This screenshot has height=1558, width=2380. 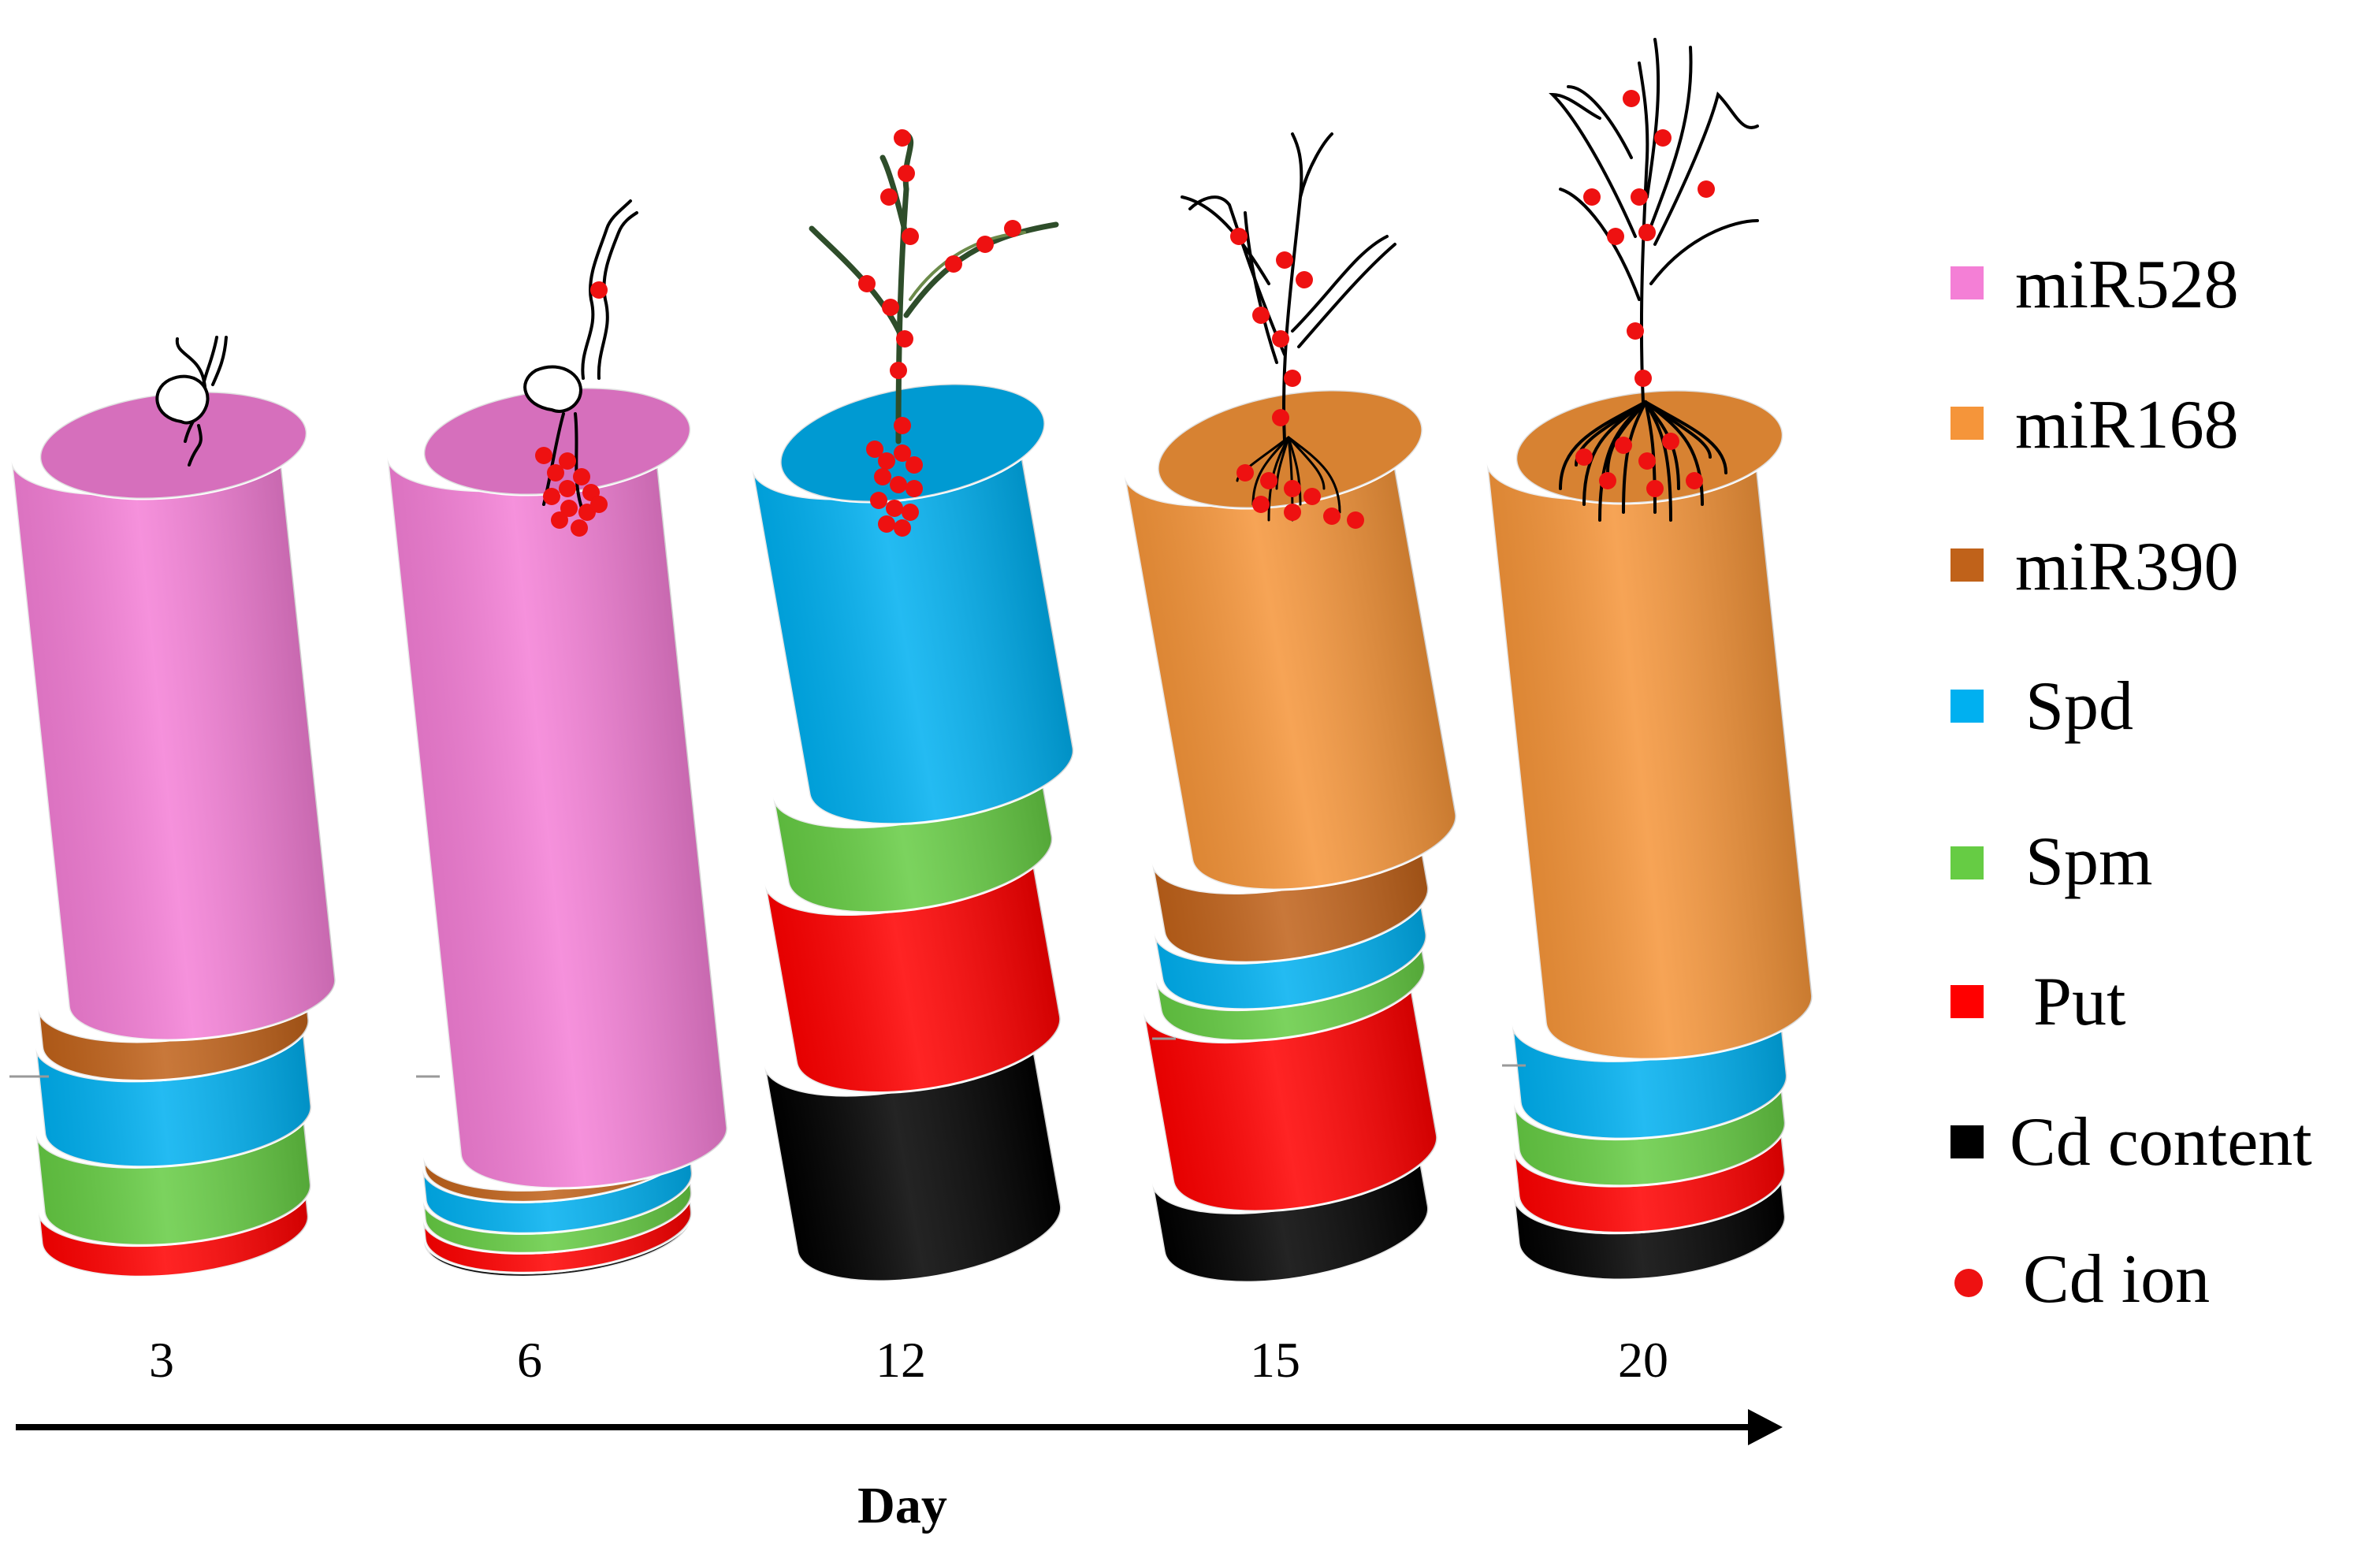 I want to click on legend-label-miR390: miR390, so click(x=2127, y=567).